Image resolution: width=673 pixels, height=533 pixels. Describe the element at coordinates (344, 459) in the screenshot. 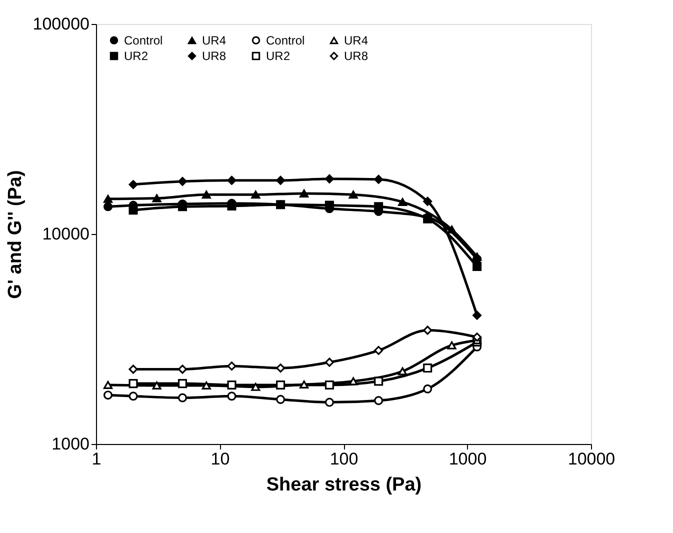

I see `x-tick-label: 100` at that location.